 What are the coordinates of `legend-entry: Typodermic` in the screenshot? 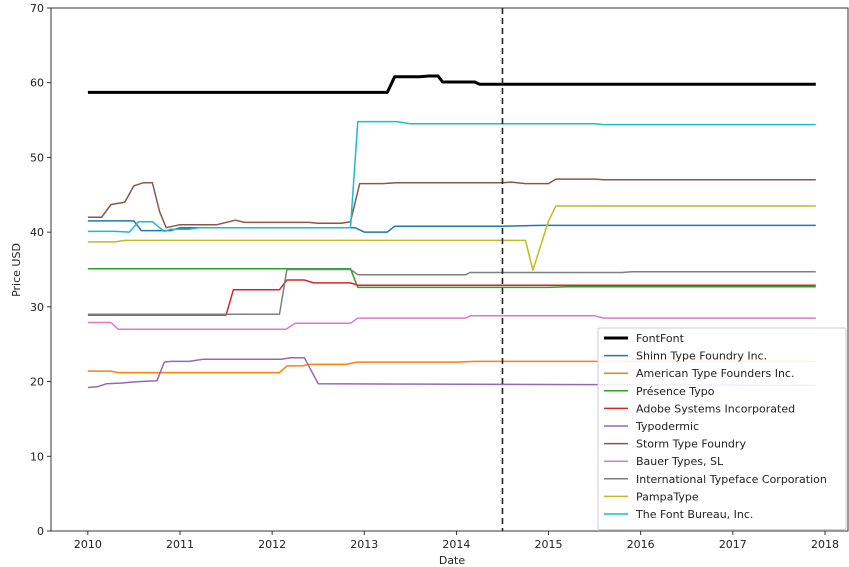 It's located at (667, 426).